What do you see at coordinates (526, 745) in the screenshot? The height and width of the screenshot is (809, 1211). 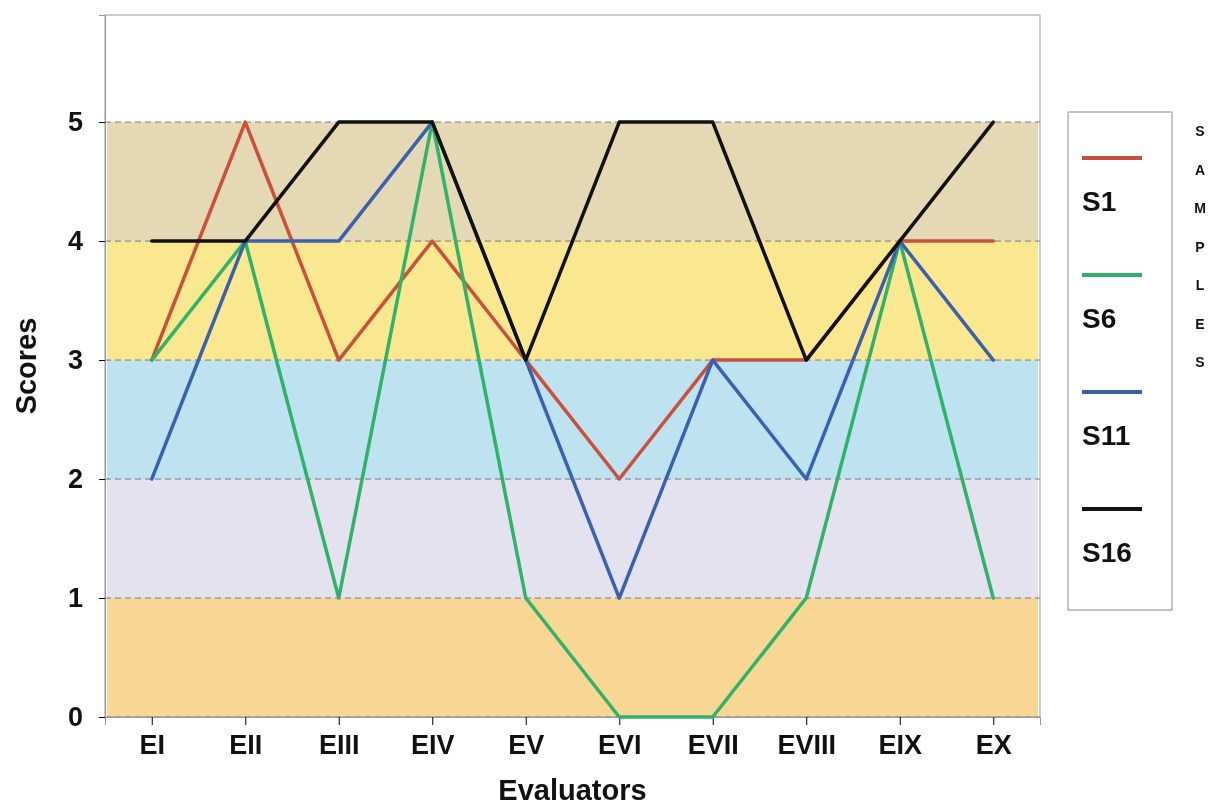 I see `x-tick-label: EV` at bounding box center [526, 745].